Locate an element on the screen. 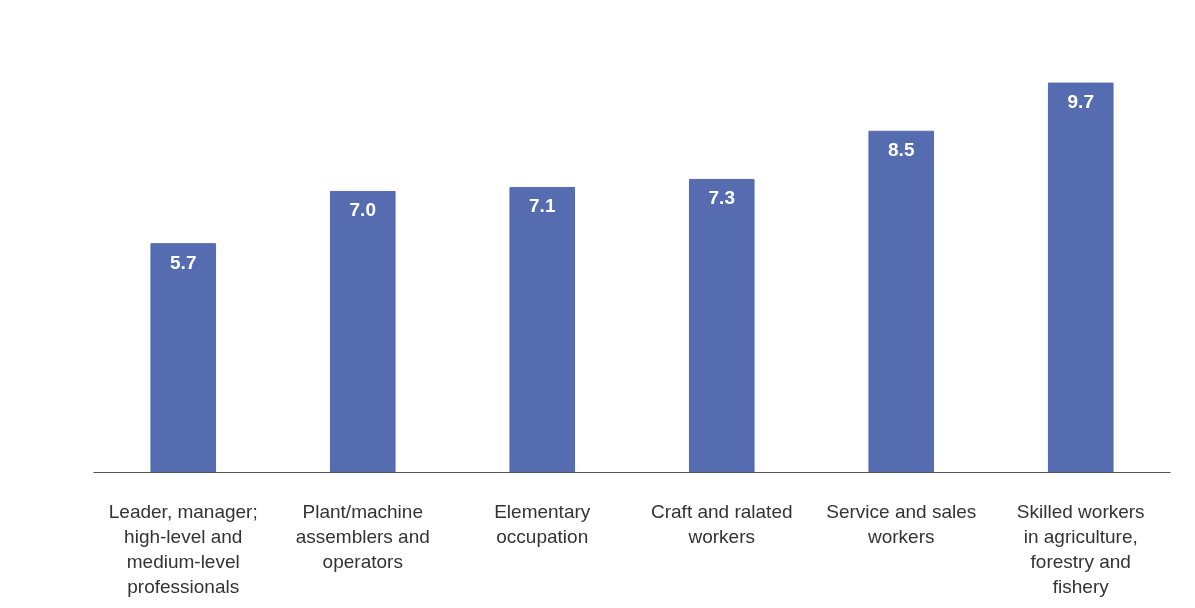 The height and width of the screenshot is (608, 1195). data-label: 7.1 is located at coordinates (542, 206).